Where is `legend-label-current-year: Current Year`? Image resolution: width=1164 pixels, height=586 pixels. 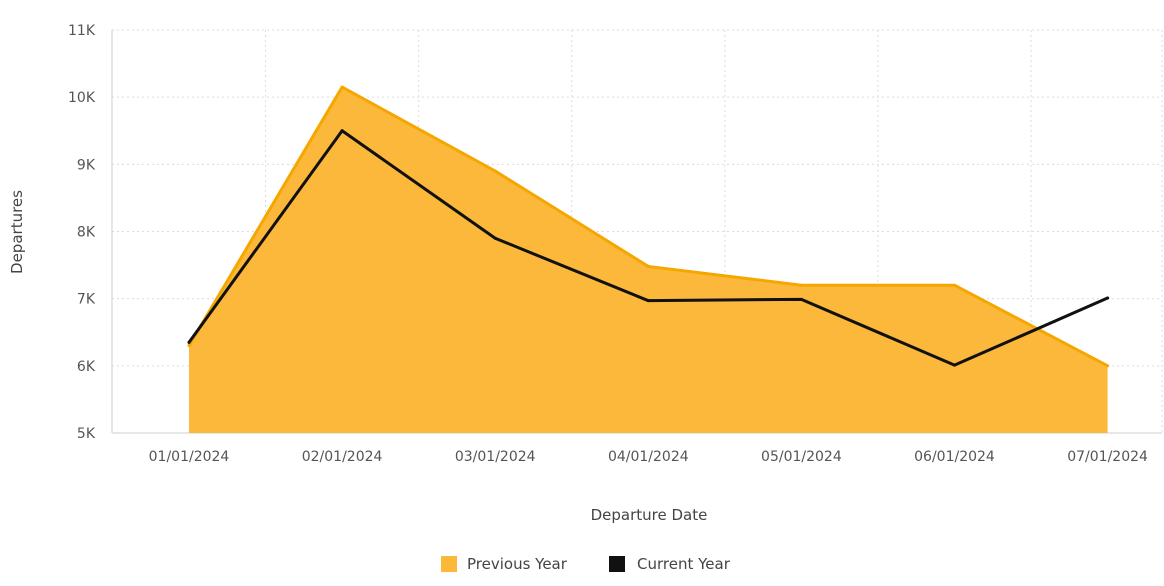 legend-label-current-year: Current Year is located at coordinates (684, 564).